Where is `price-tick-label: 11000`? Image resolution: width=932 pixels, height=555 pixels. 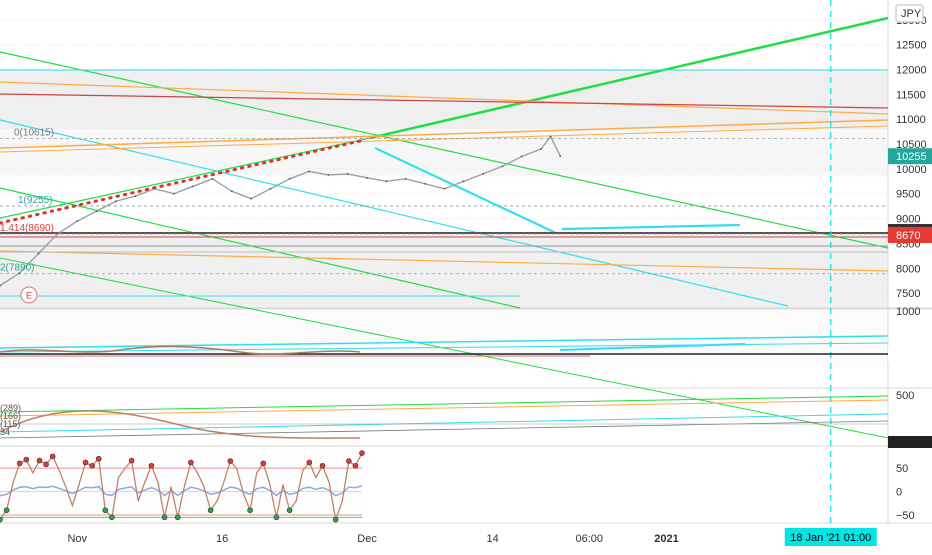 price-tick-label: 11000 is located at coordinates (911, 120).